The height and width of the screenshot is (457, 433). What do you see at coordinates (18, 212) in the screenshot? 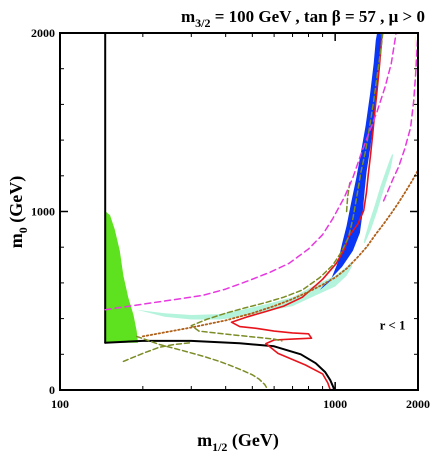
I see `y-axis-label: m0 (GeV)` at bounding box center [18, 212].